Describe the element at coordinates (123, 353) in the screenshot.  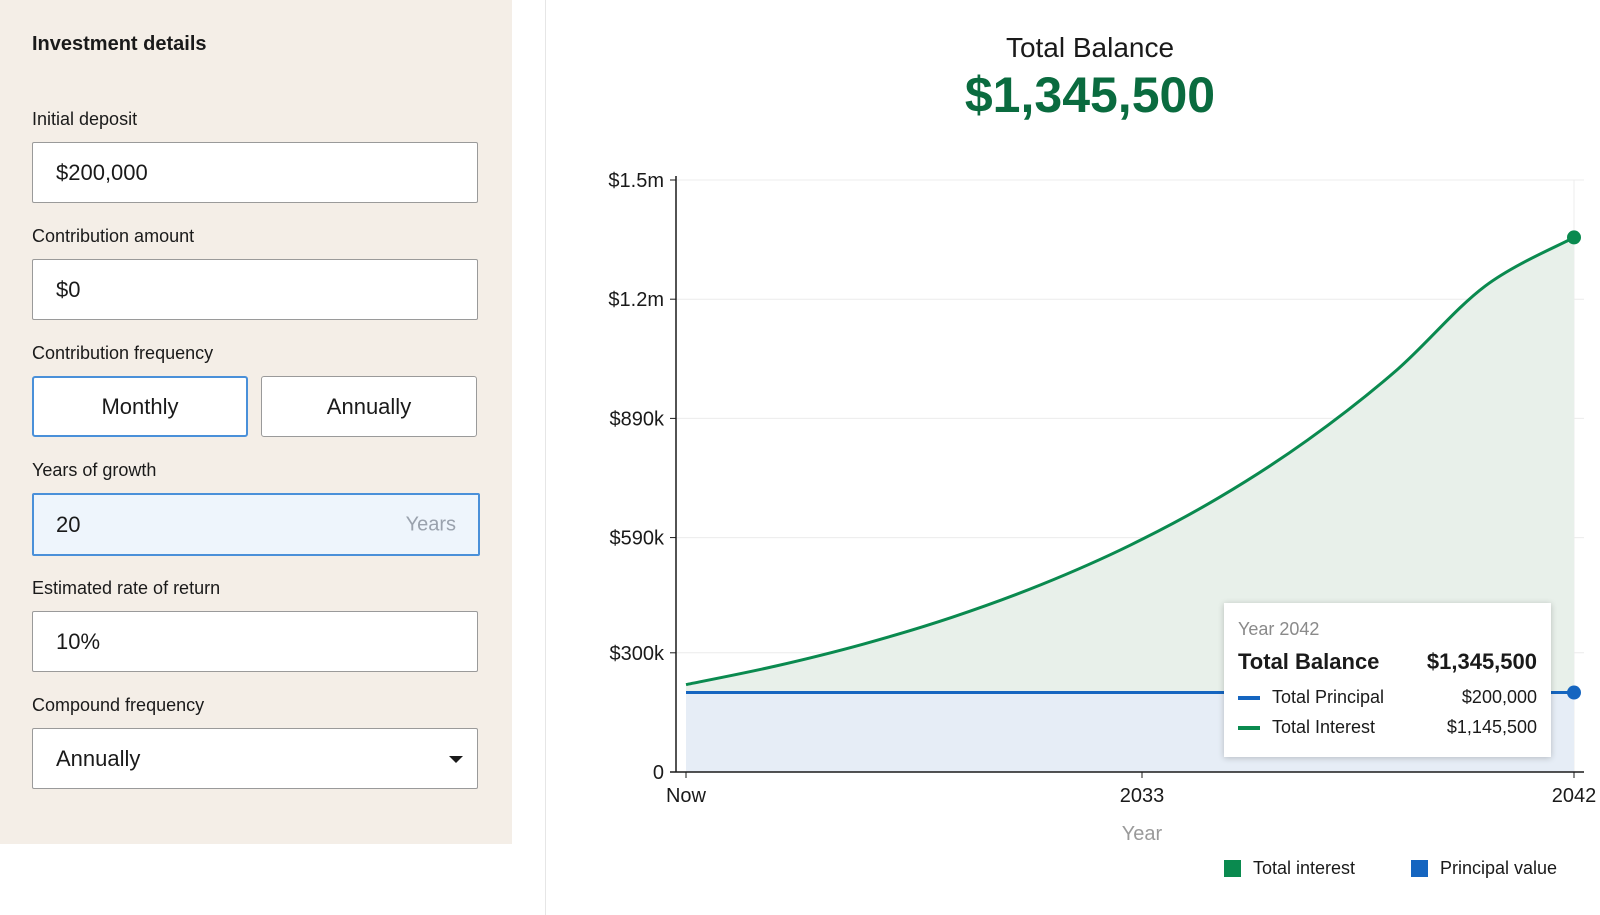
I see `contribution-frequency-label: Contribution frequency` at that location.